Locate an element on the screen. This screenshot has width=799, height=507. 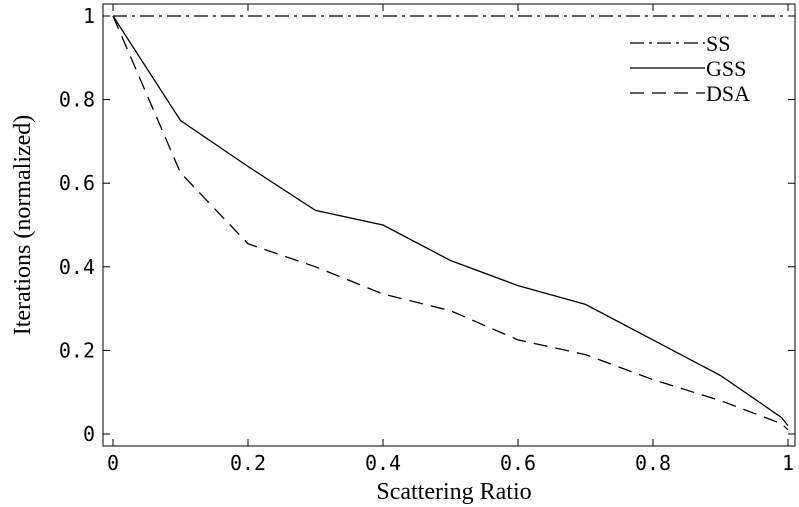
x-tick-label: 0.8 is located at coordinates (653, 463).